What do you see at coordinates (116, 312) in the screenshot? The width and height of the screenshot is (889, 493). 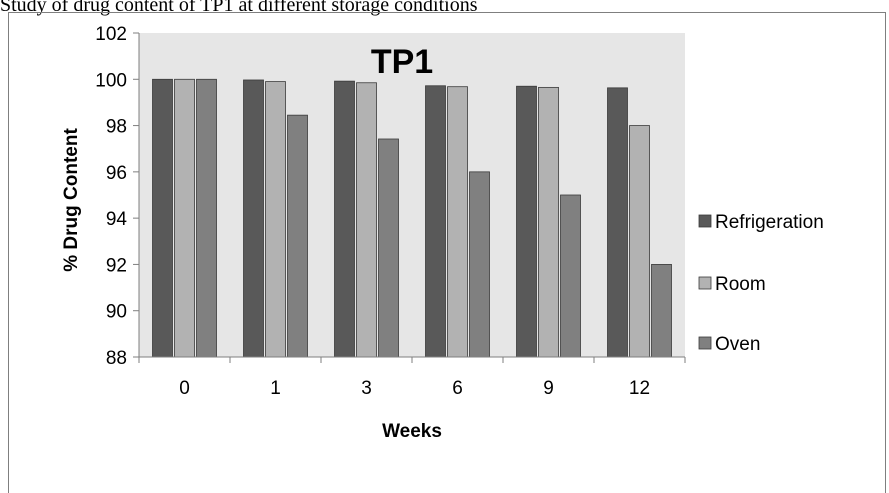 I see `y-tick-label: 90` at bounding box center [116, 312].